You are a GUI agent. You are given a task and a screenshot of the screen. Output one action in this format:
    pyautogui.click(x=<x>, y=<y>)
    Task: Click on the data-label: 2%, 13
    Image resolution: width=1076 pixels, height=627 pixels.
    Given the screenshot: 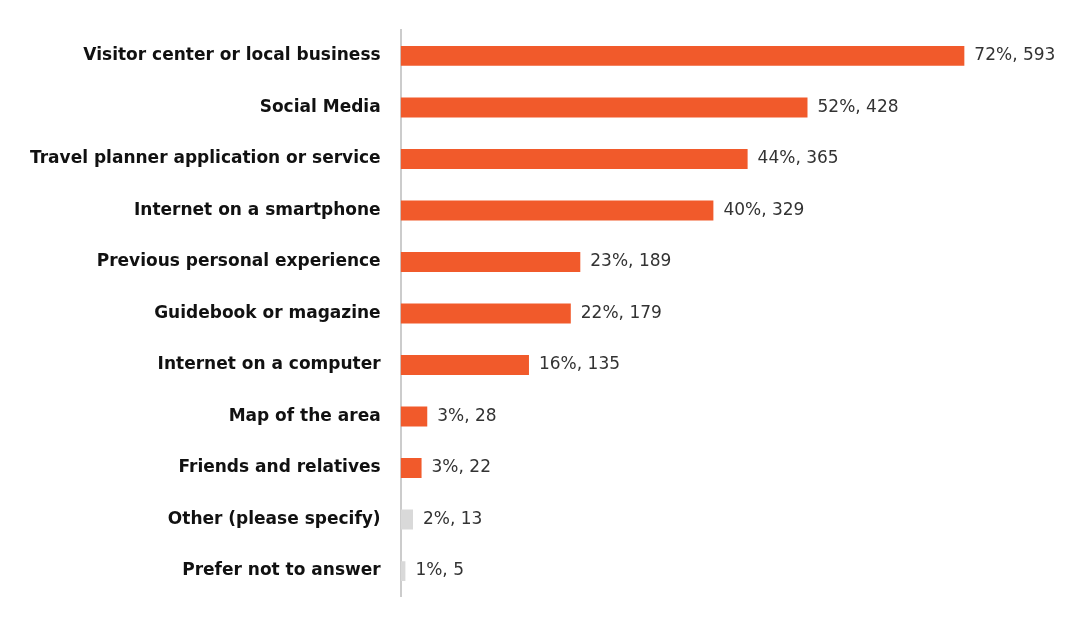 What is the action you would take?
    pyautogui.click(x=453, y=517)
    